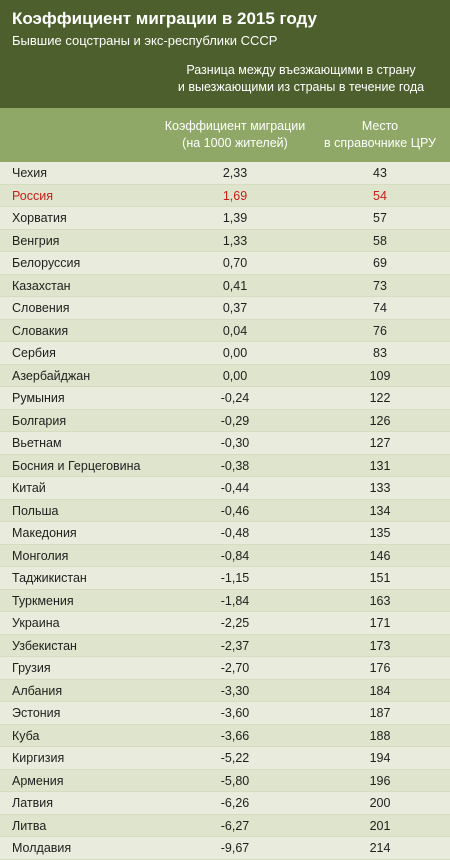 The image size is (450, 860). Describe the element at coordinates (31, 668) in the screenshot. I see `country-cell: Грузия` at that location.